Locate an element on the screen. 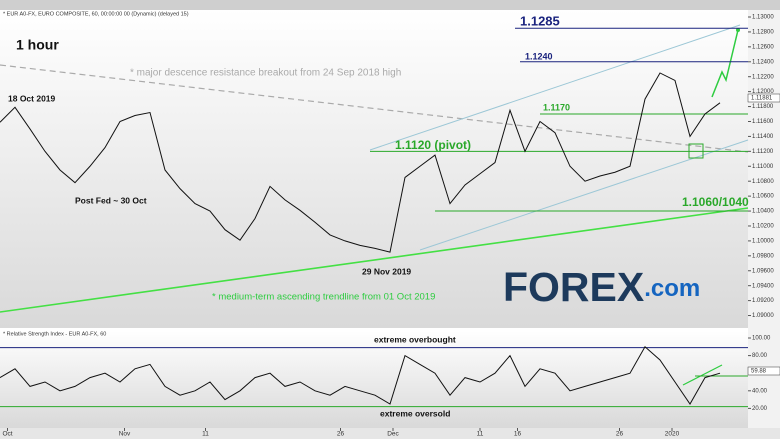  level-label: 1.1060/1040 is located at coordinates (715, 202).